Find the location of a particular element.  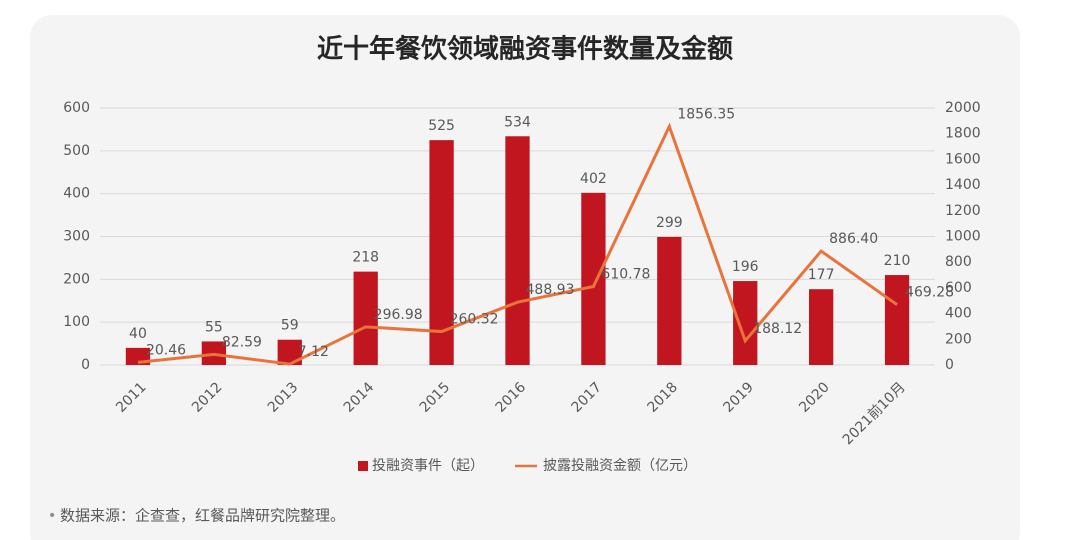

legend-label: 投融资事件（起） is located at coordinates (428, 466).